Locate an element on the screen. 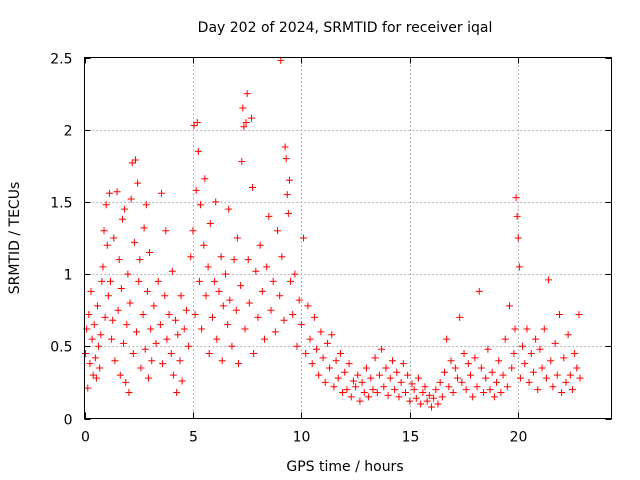 This screenshot has width=640, height=480. y-axis-label: SRMTID / TECUs is located at coordinates (15, 238).